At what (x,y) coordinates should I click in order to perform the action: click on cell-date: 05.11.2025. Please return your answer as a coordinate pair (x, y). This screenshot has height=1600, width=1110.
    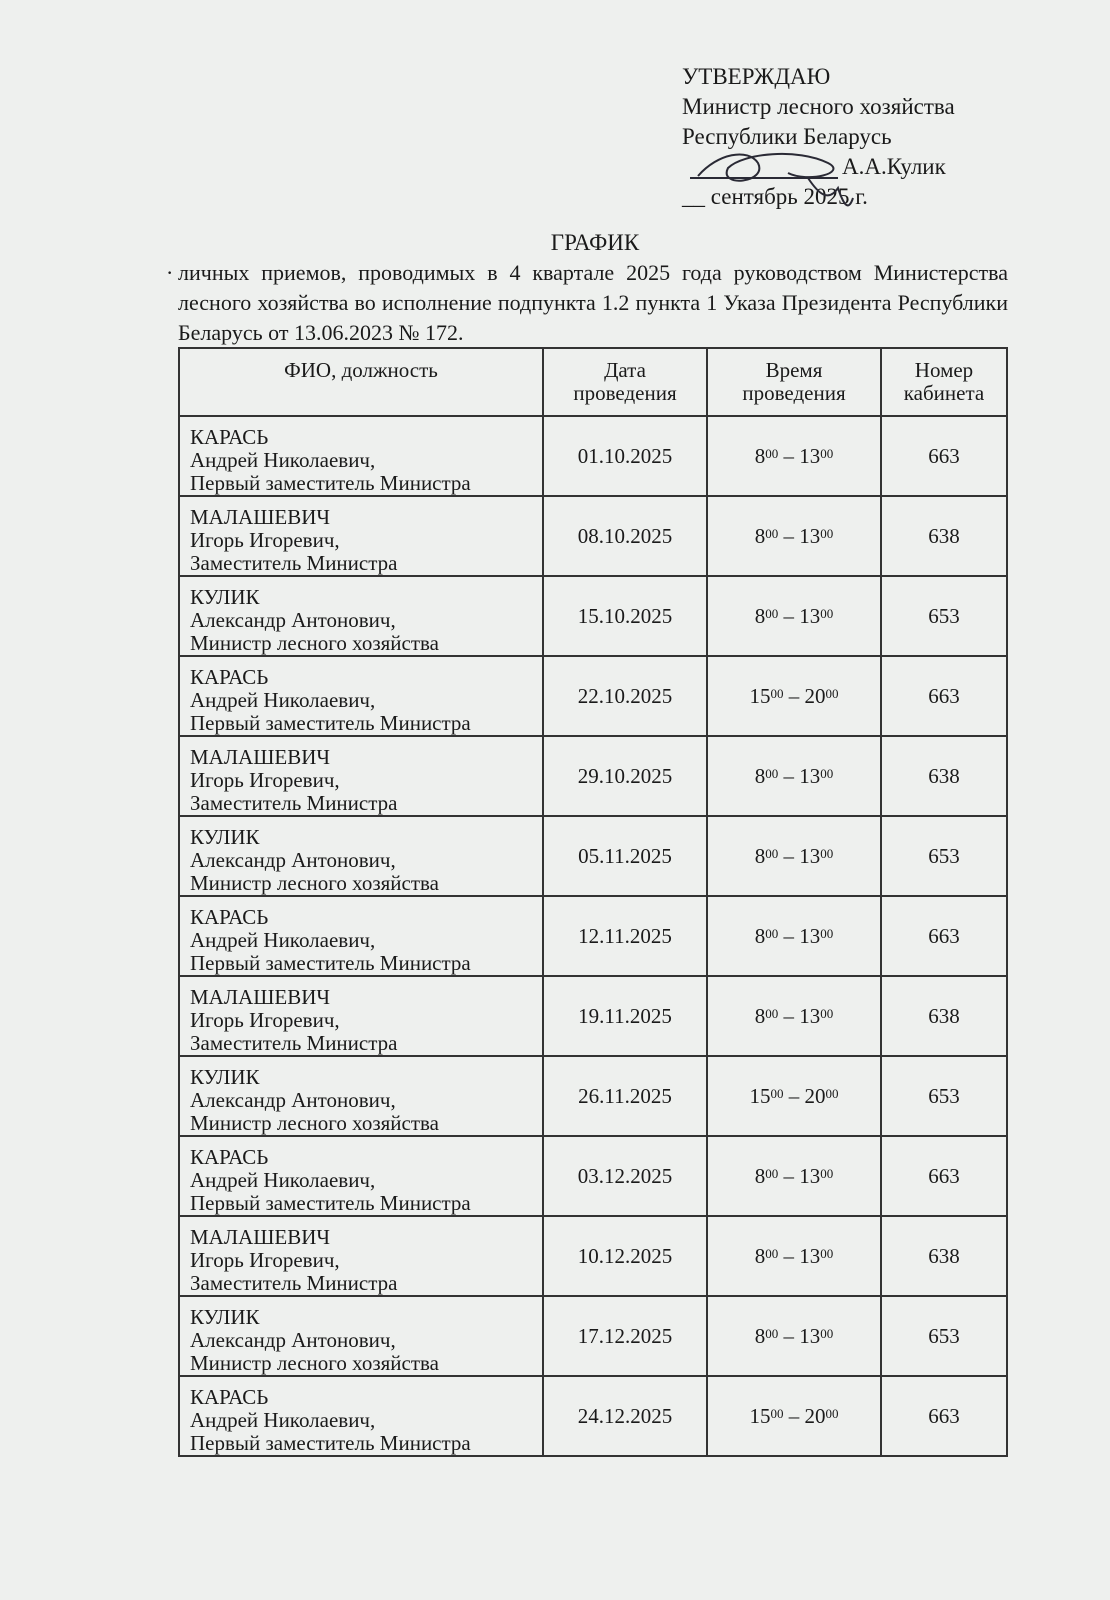
    Looking at the image, I should click on (625, 856).